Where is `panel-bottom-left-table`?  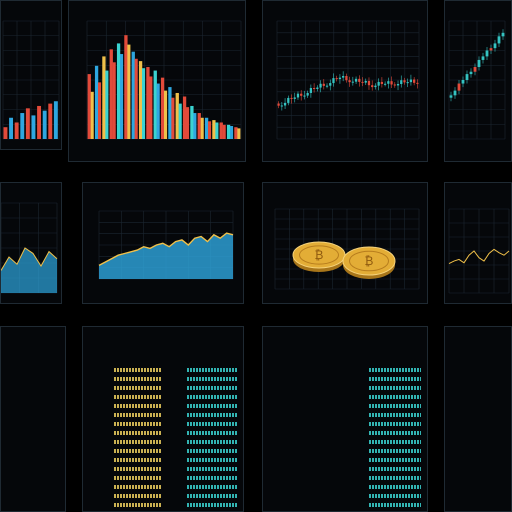 panel-bottom-left-table is located at coordinates (33, 419).